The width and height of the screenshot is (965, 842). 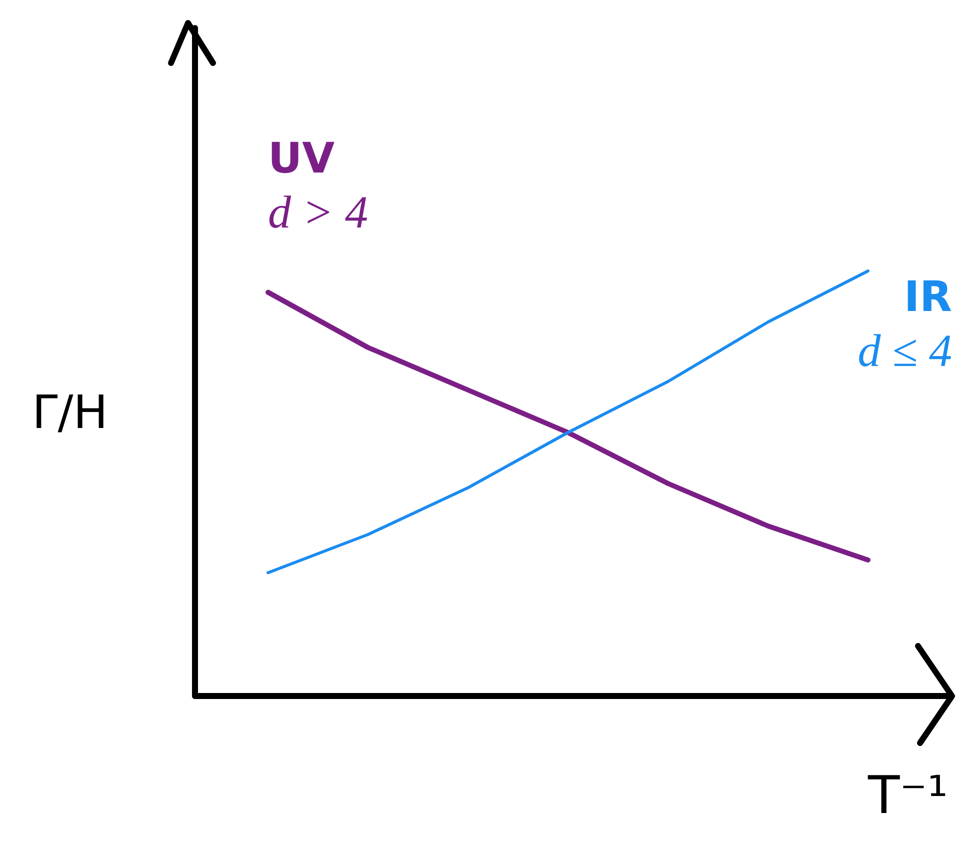 I want to click on series-label: IR, so click(x=928, y=296).